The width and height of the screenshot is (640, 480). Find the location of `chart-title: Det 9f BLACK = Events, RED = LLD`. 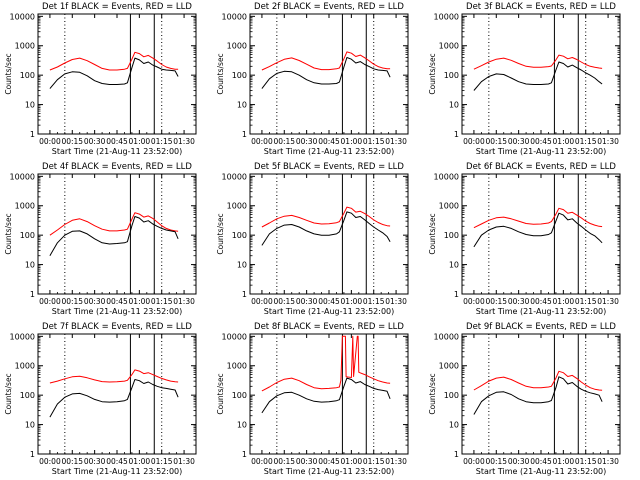

chart-title: Det 9f BLACK = Events, RED = LLD is located at coordinates (541, 327).